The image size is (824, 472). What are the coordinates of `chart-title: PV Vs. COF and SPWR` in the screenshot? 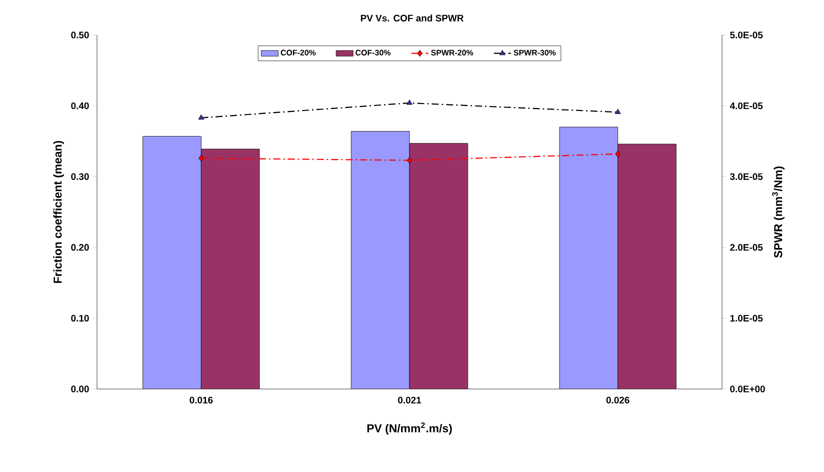 It's located at (412, 18).